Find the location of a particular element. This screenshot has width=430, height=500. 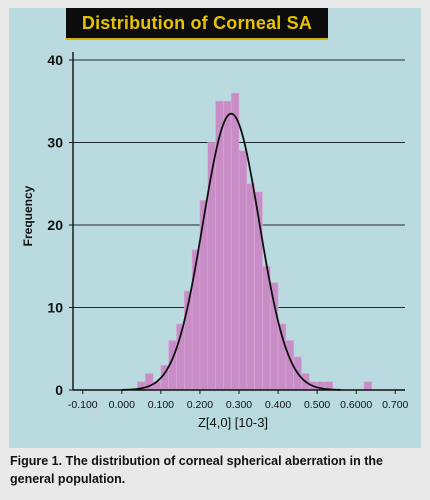

x-tick-label: 0.500 is located at coordinates (317, 405).